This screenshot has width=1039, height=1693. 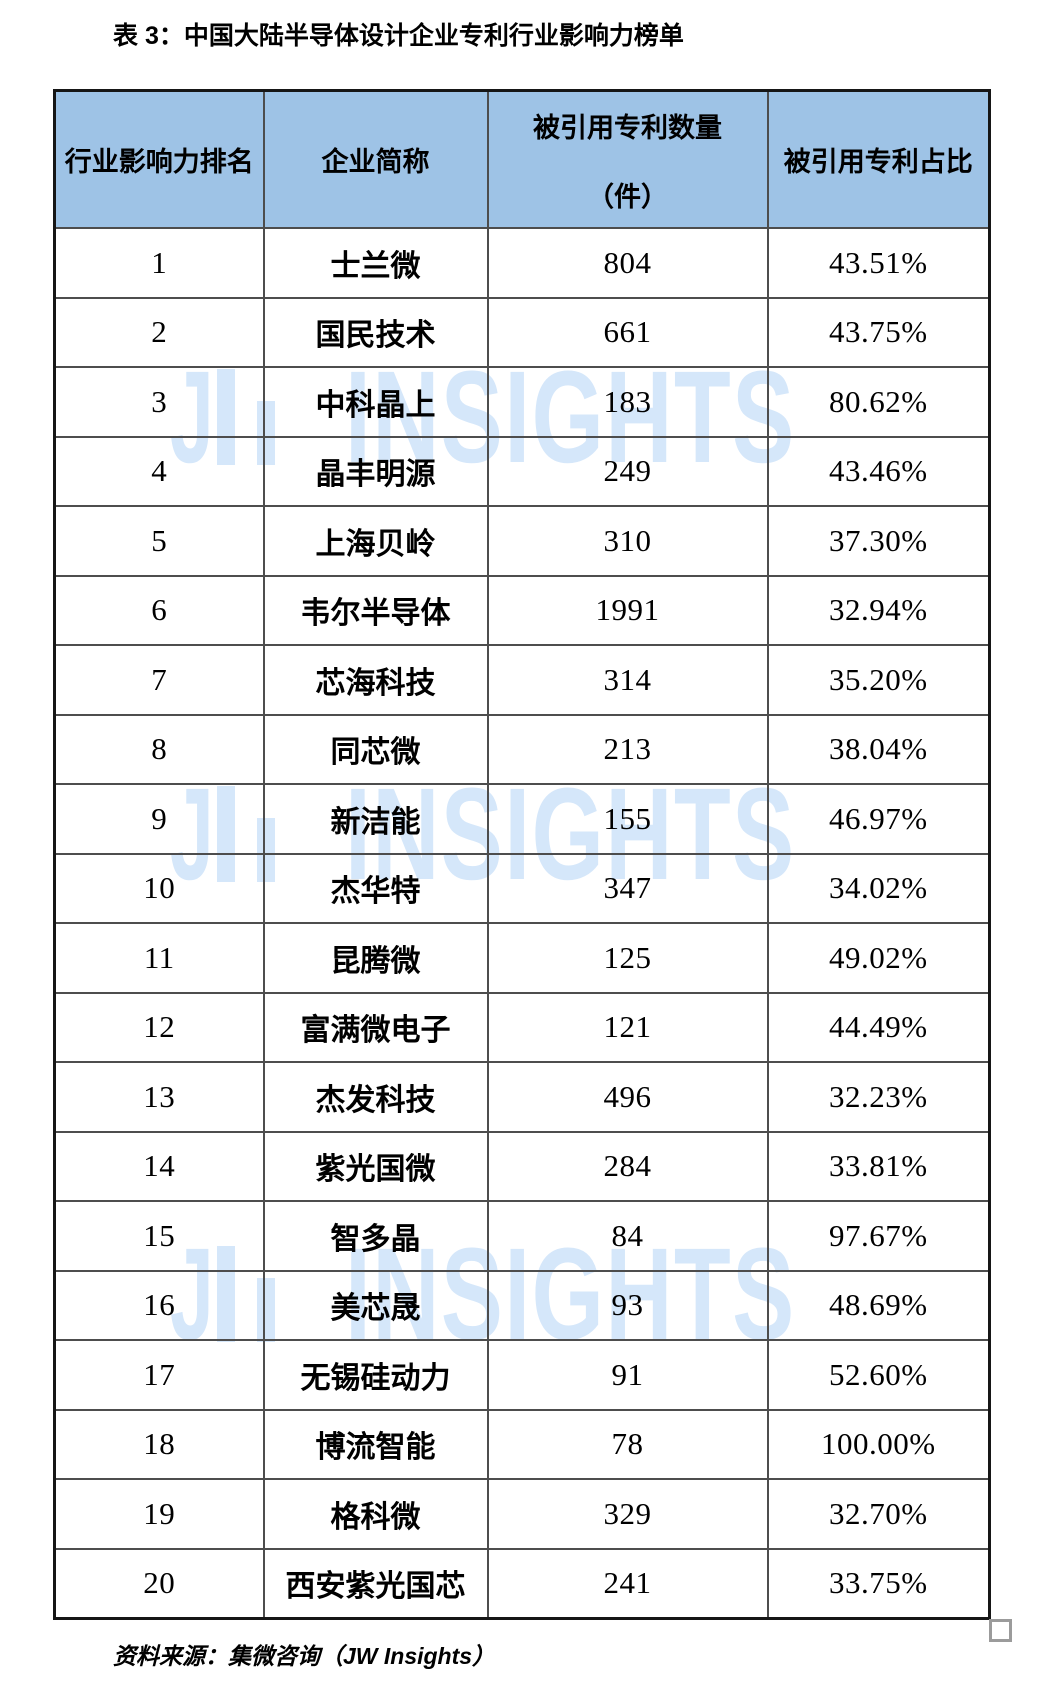 I want to click on table-row: 18 博流智能 78 100.00%, so click(x=522, y=1444).